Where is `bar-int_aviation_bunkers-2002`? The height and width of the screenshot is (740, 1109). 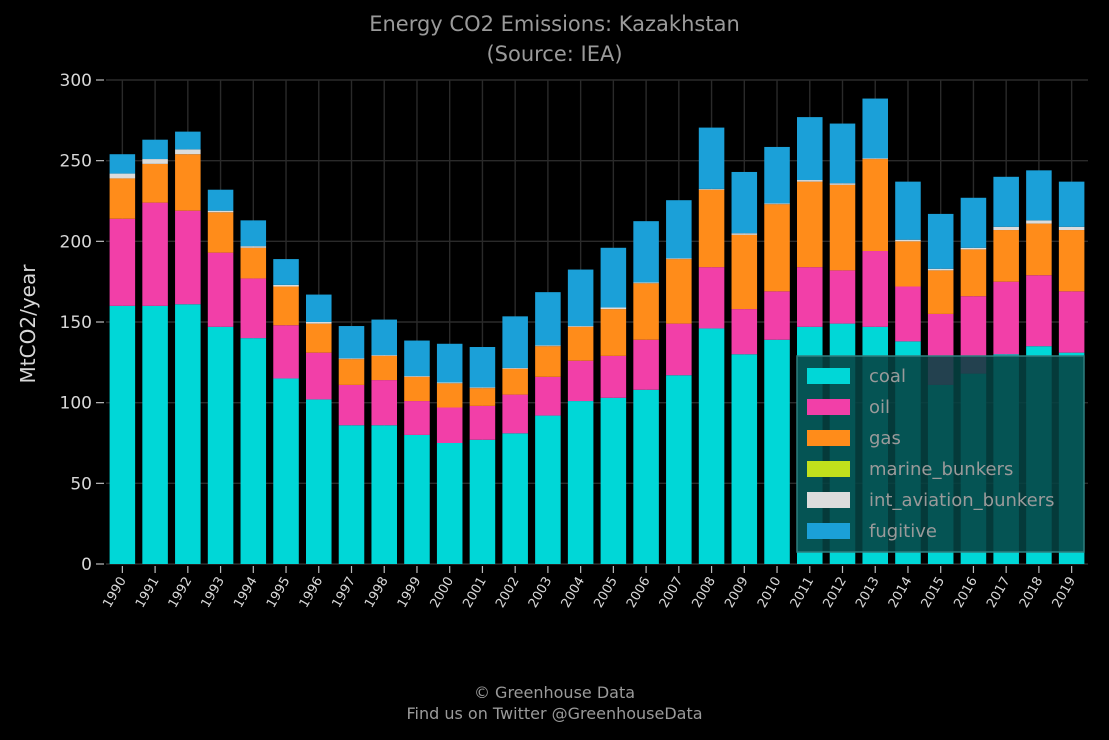
bar-int_aviation_bunkers-2002 is located at coordinates (515, 368).